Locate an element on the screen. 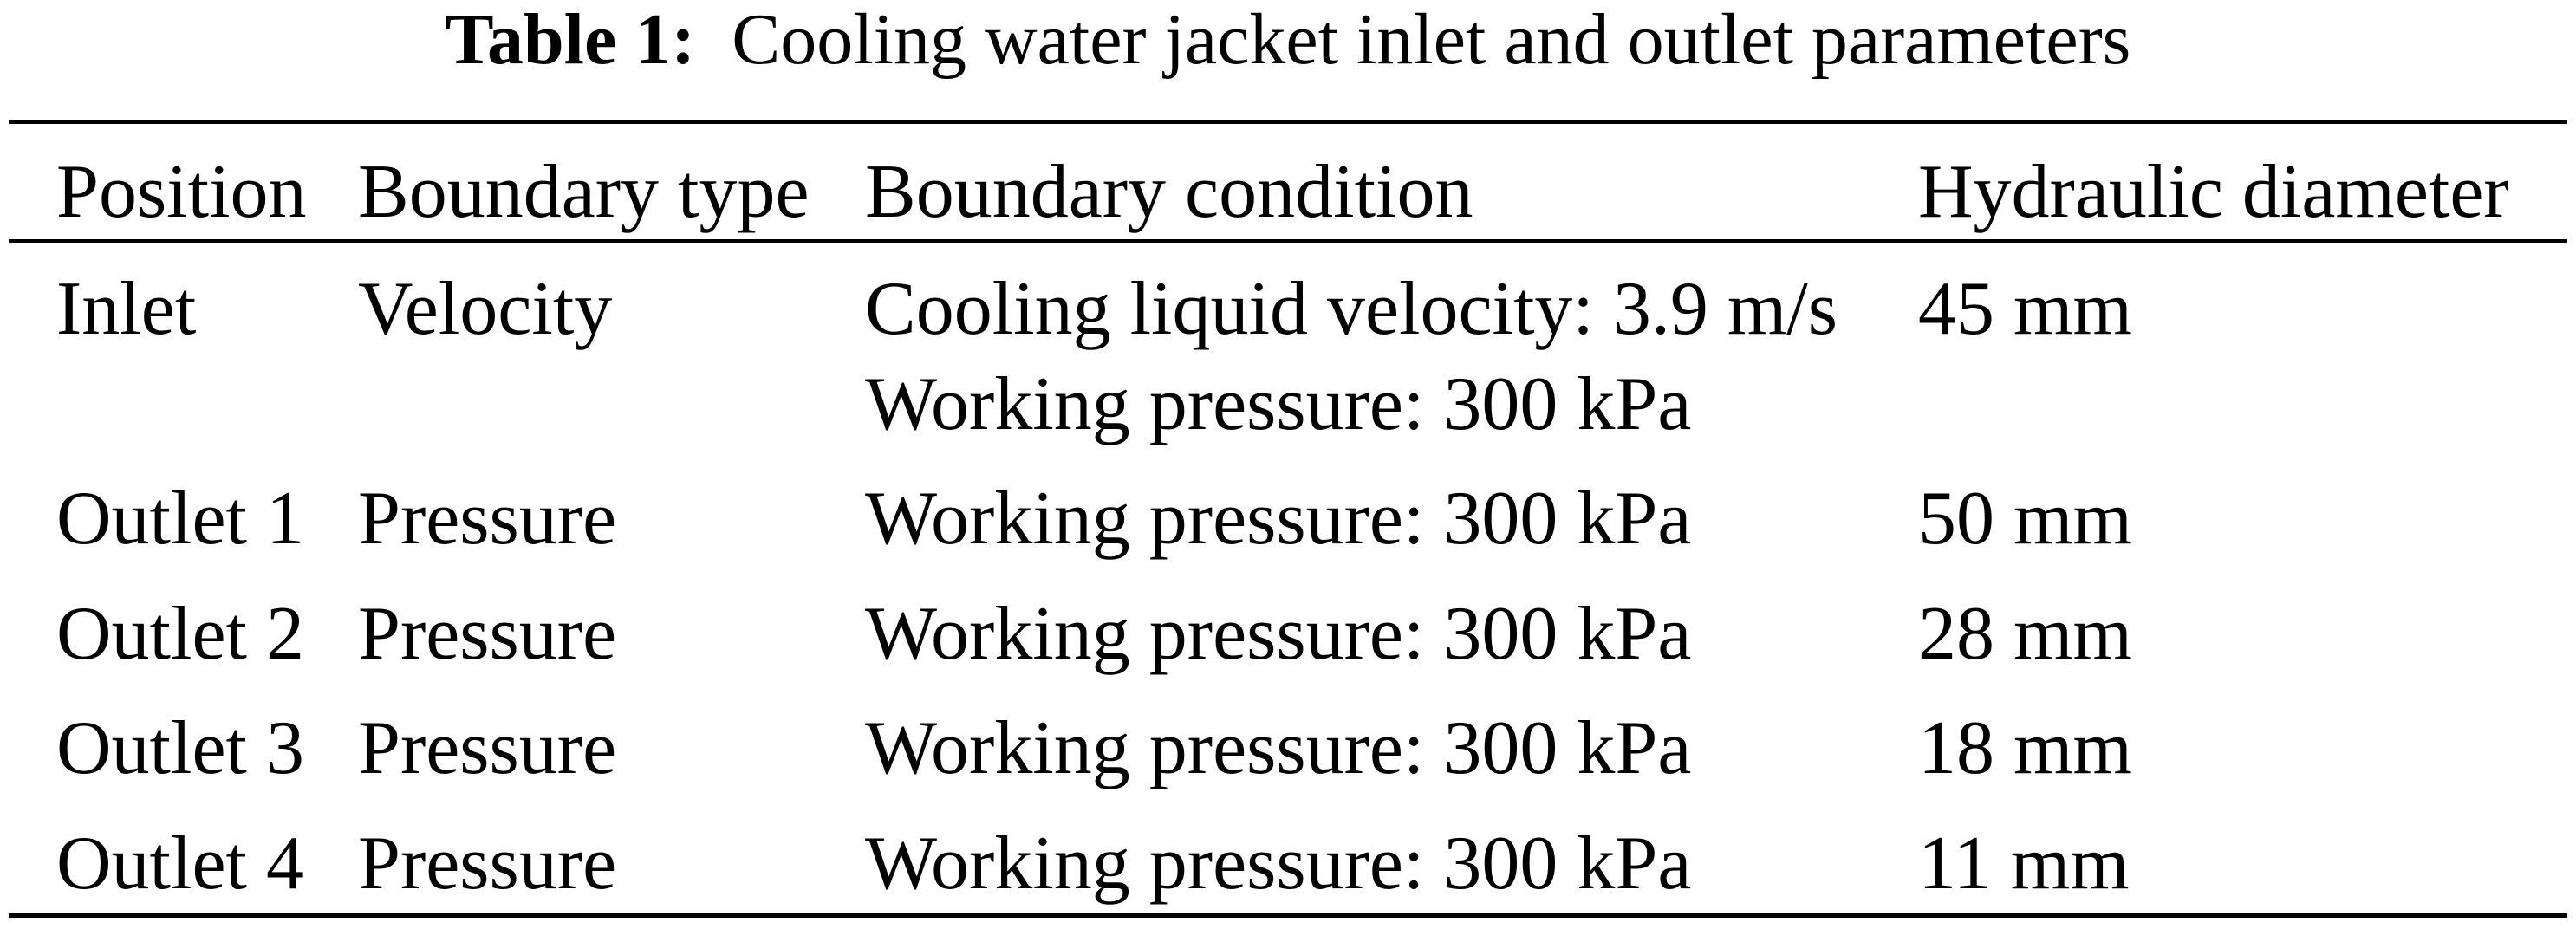 The image size is (2576, 929). column-header: Boundary condition is located at coordinates (1169, 192).